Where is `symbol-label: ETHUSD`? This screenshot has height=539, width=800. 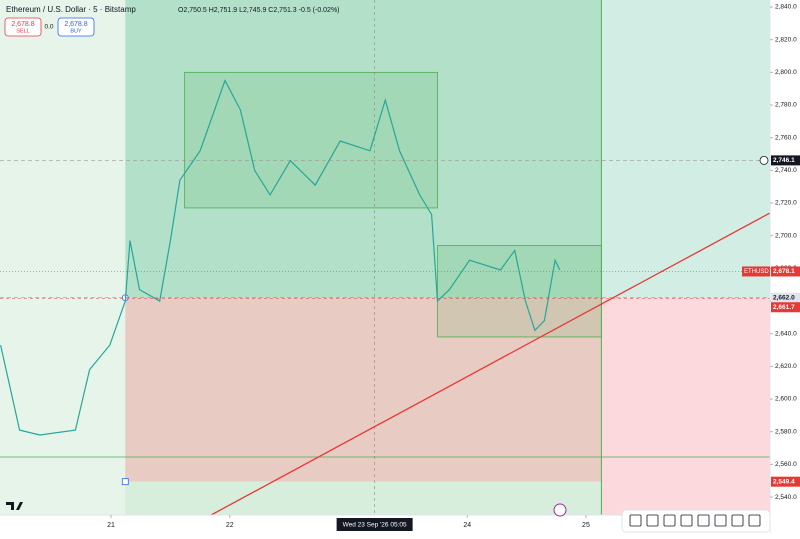 symbol-label: ETHUSD is located at coordinates (756, 272).